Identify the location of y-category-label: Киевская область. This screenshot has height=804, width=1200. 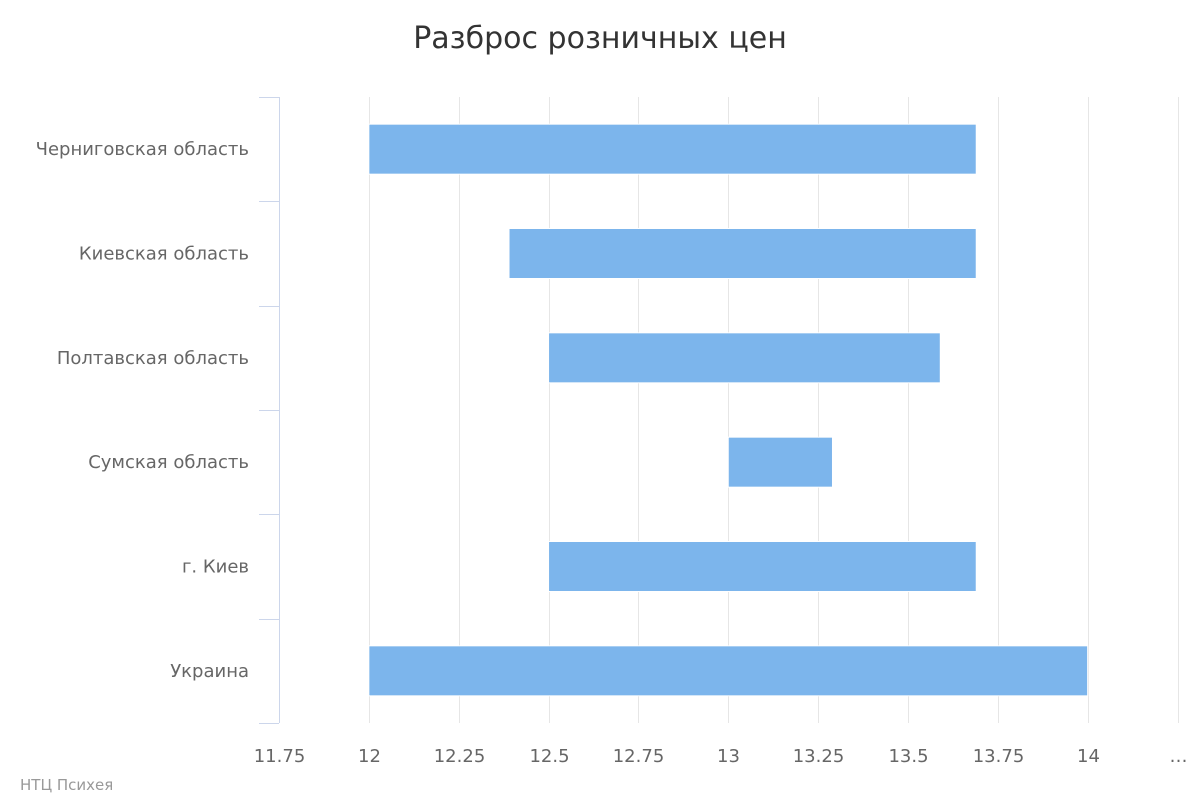
(164, 254).